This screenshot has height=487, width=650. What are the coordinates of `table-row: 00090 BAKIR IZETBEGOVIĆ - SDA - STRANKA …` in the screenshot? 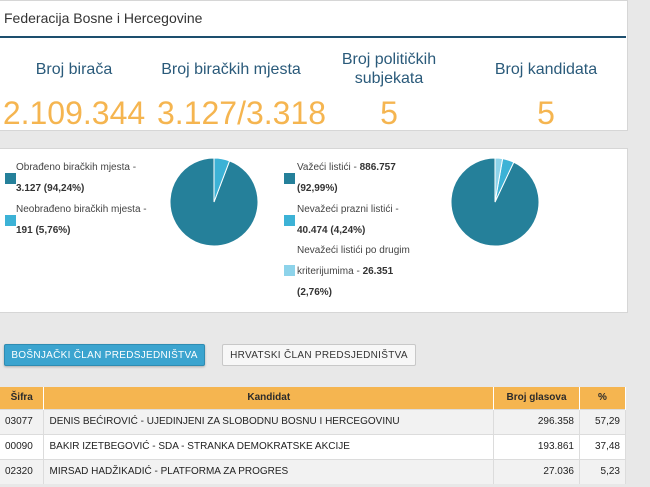 It's located at (313, 446).